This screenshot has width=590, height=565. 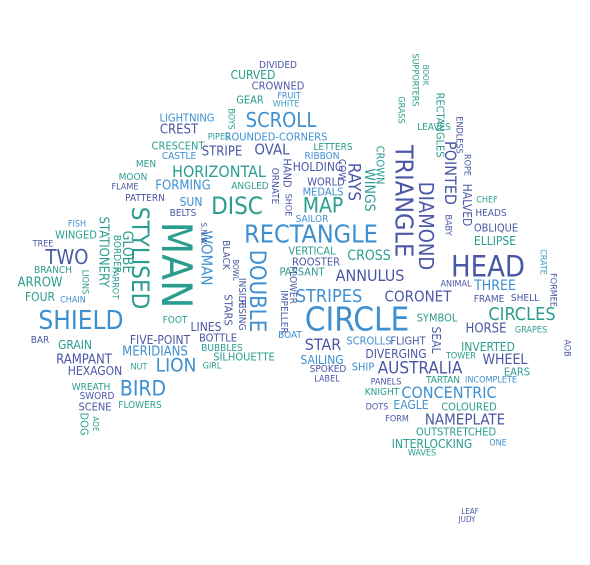 I want to click on word-tartan: TARTAN, so click(x=443, y=380).